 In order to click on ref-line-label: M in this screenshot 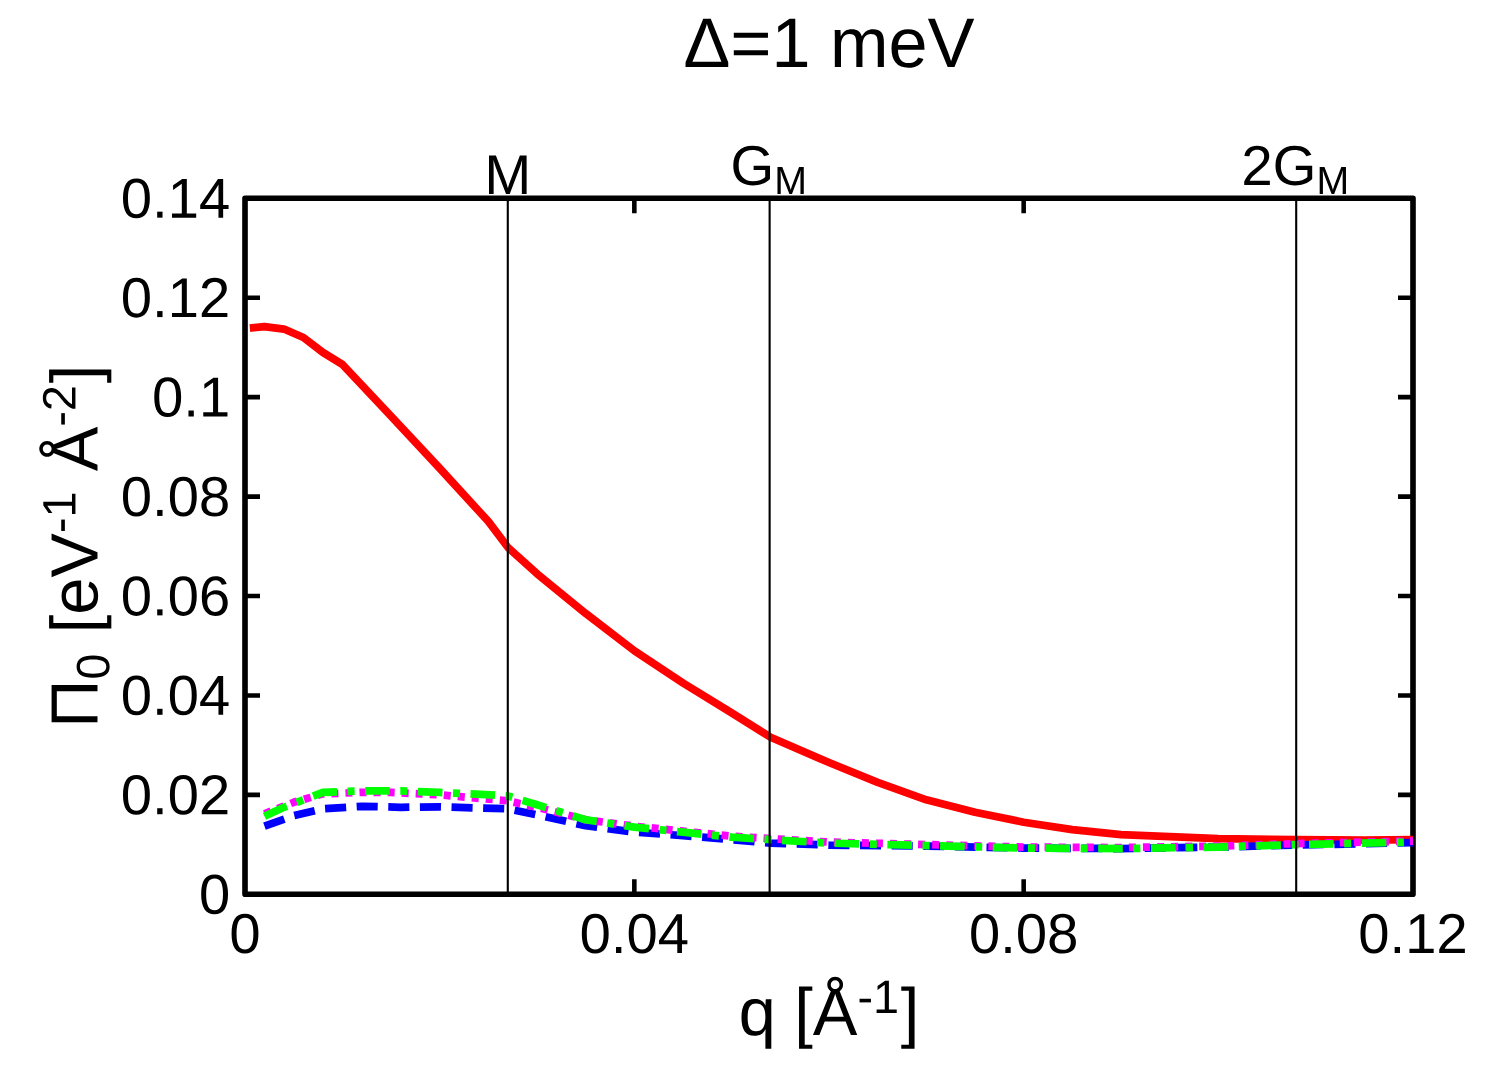, I will do `click(508, 174)`.